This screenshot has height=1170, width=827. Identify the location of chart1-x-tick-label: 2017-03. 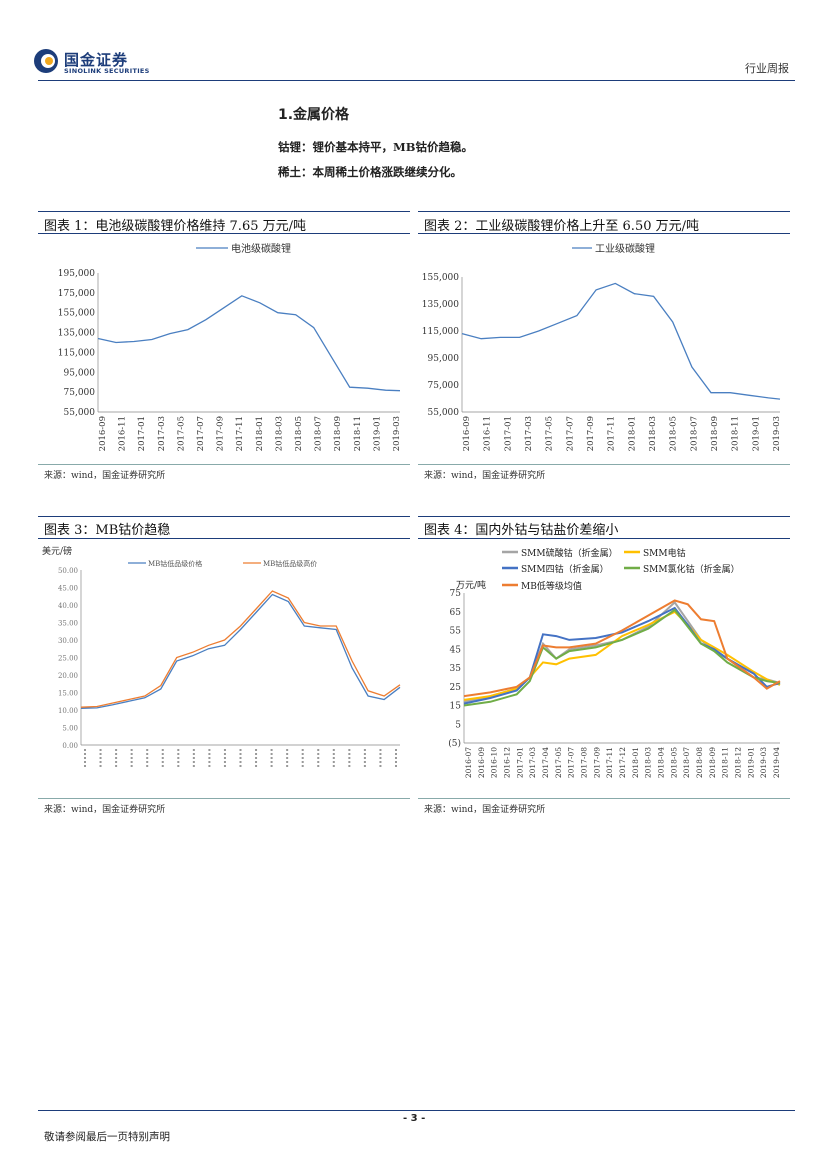
(162, 433).